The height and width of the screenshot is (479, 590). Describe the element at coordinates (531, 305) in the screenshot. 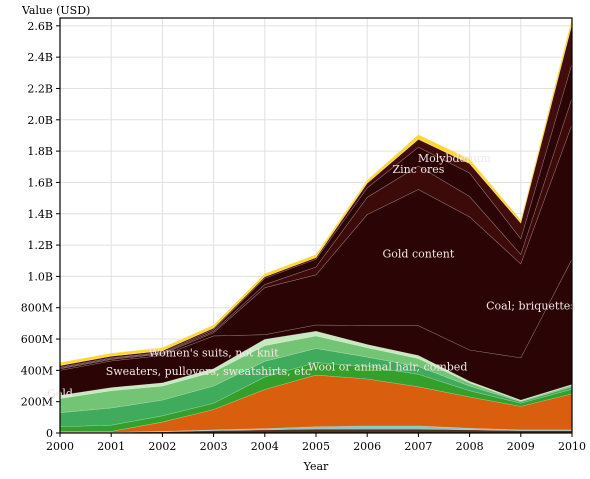

I see `area-label-coal-briquettes: Coal; briquettes` at that location.